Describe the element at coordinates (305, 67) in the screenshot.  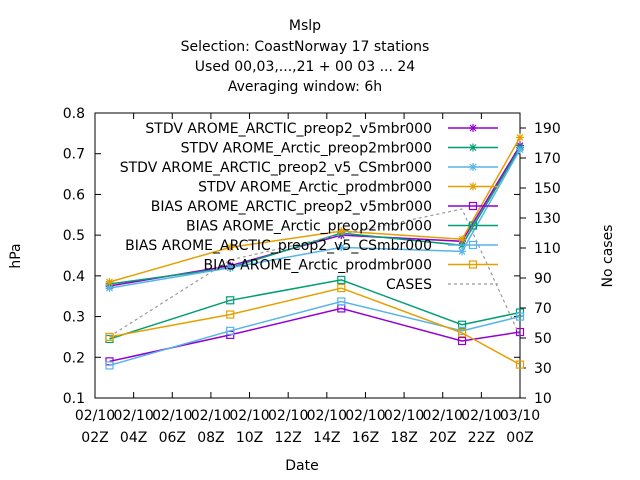
I see `title-line-3: Used 00,03,...,21 + 00 03 ... 24` at that location.